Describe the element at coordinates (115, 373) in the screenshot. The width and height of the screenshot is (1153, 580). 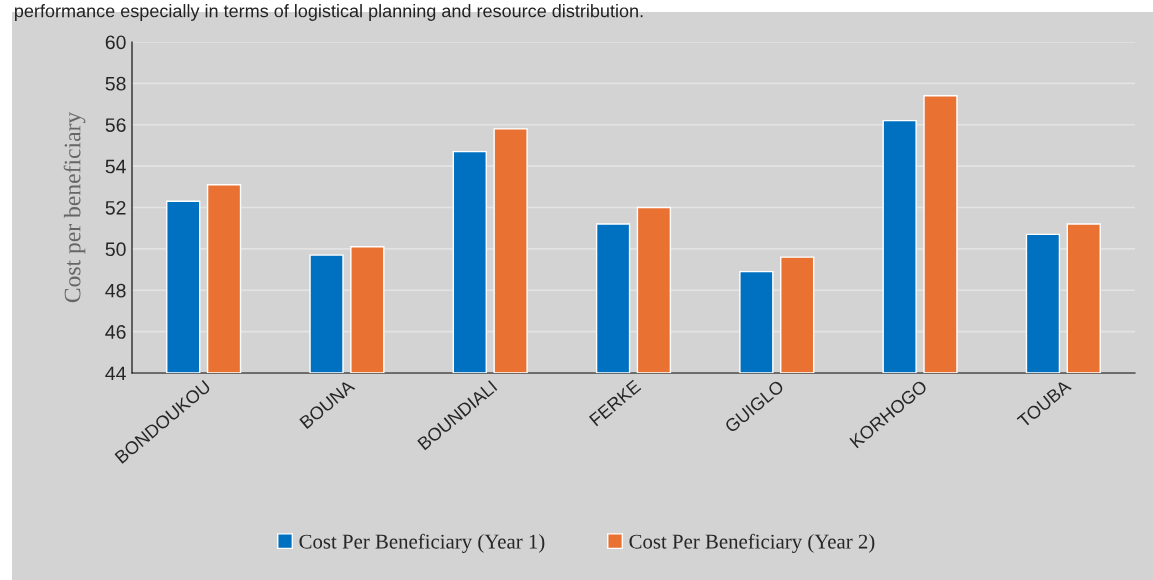
I see `y-tick-label: 44` at that location.